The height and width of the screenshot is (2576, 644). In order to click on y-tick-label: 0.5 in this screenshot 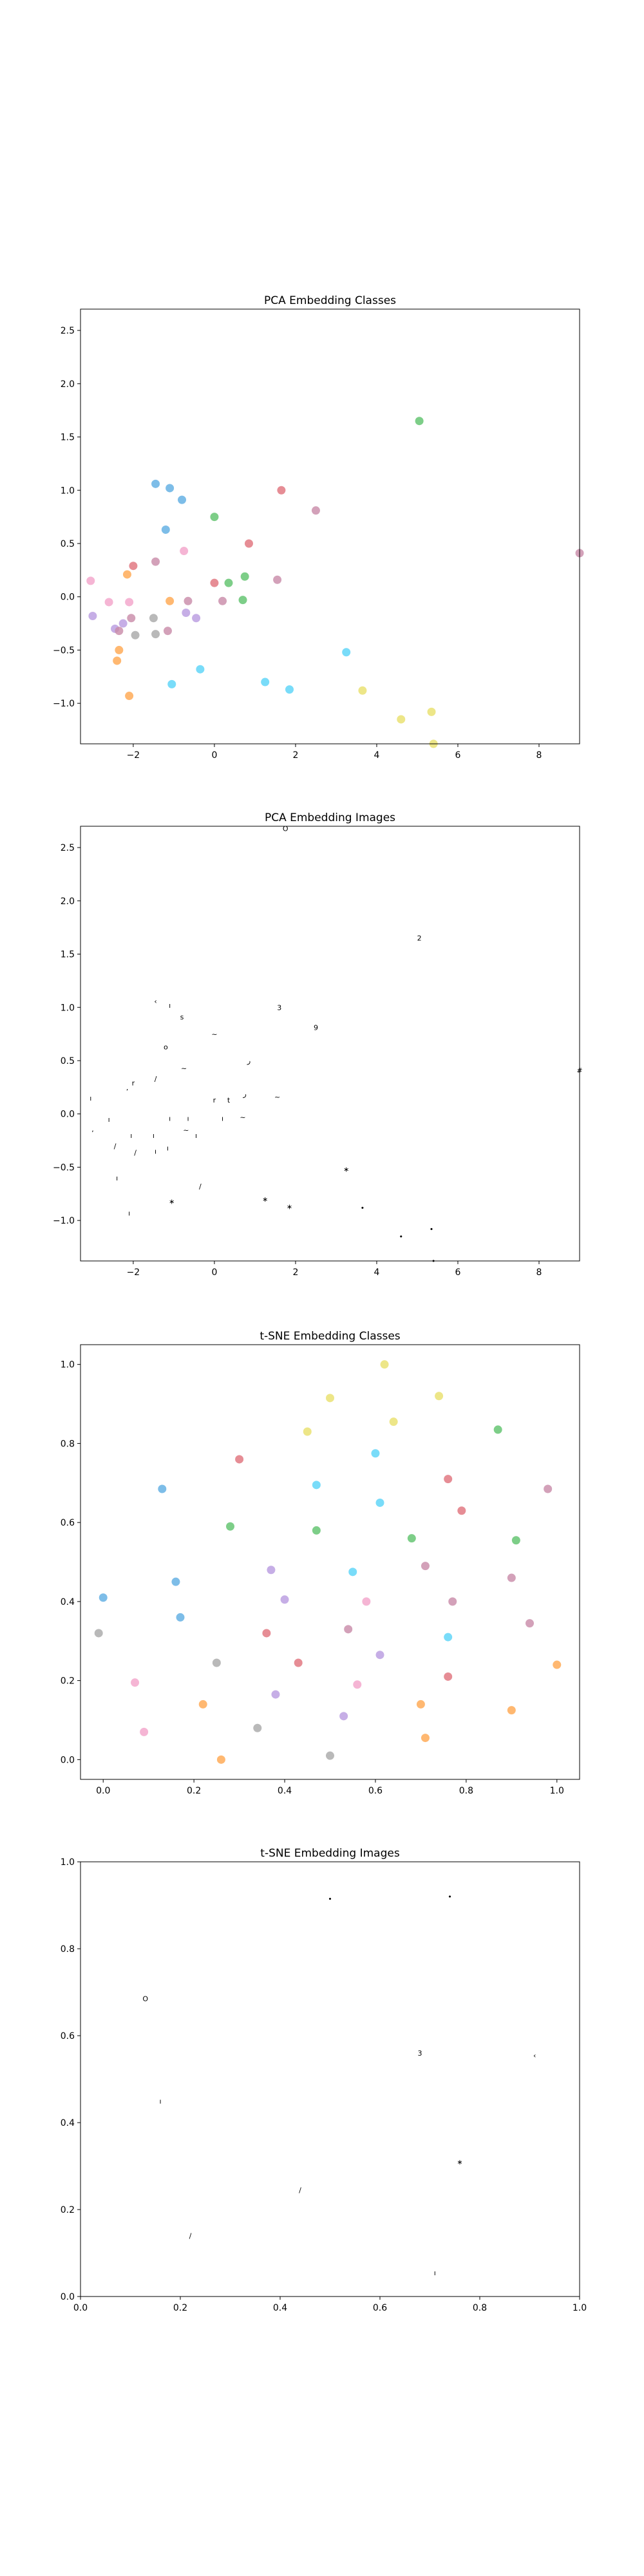, I will do `click(68, 1061)`.